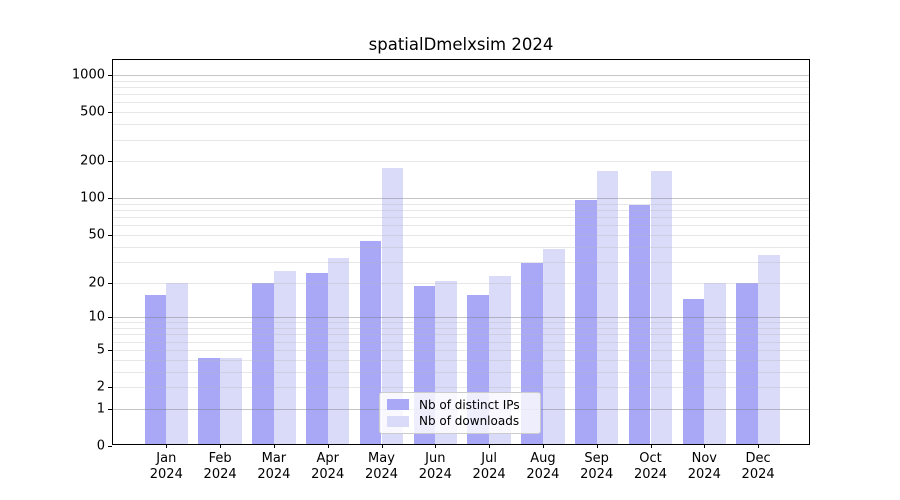 The height and width of the screenshot is (500, 900). Describe the element at coordinates (650, 466) in the screenshot. I see `x-tick-label: Oct 2024` at that location.